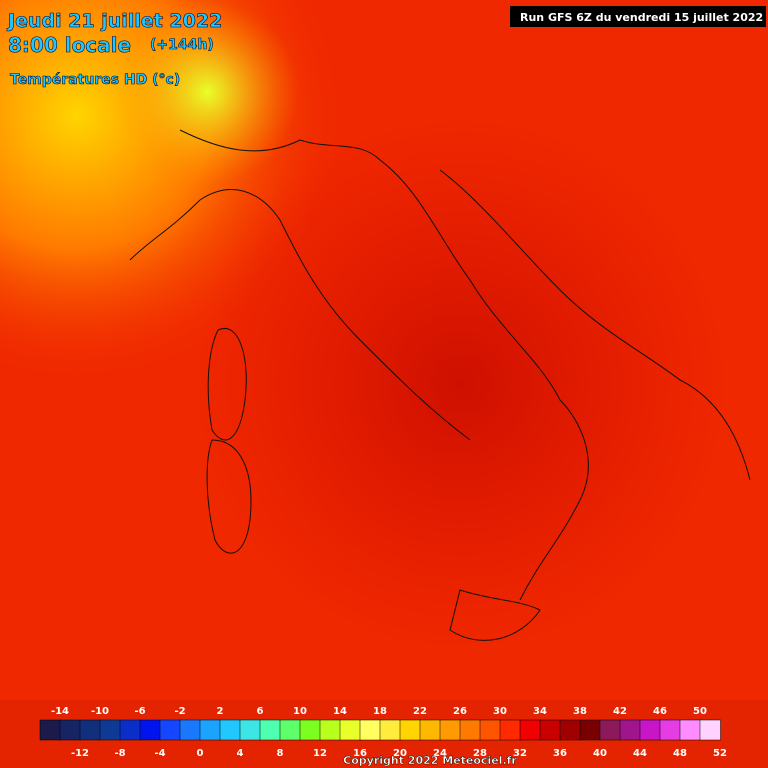 This screenshot has width=768, height=768. What do you see at coordinates (560, 753) in the screenshot?
I see `legend-label: 36` at bounding box center [560, 753].